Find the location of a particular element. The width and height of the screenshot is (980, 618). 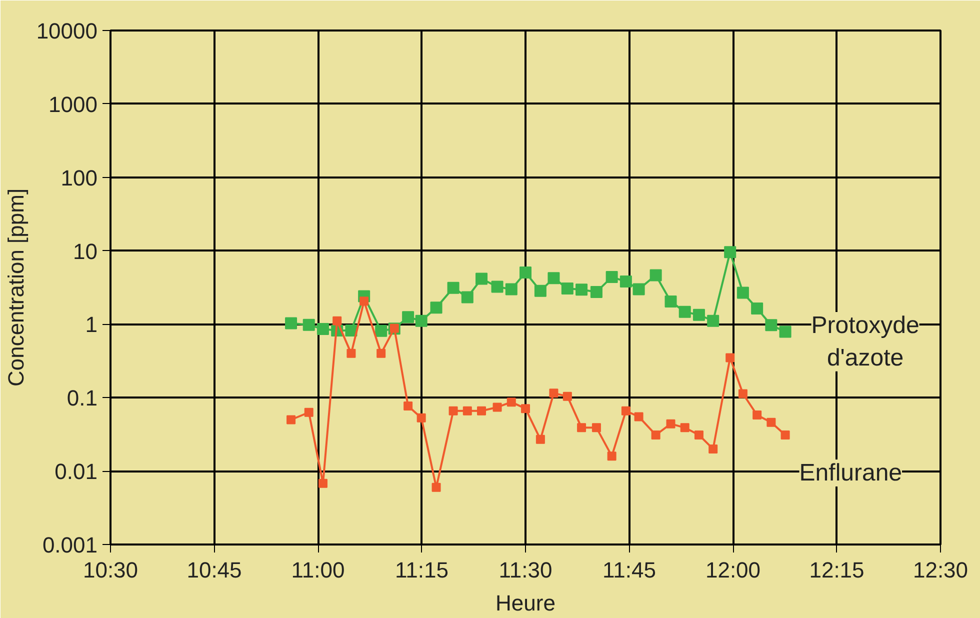

x-tick-label: 12:30 is located at coordinates (940, 570).